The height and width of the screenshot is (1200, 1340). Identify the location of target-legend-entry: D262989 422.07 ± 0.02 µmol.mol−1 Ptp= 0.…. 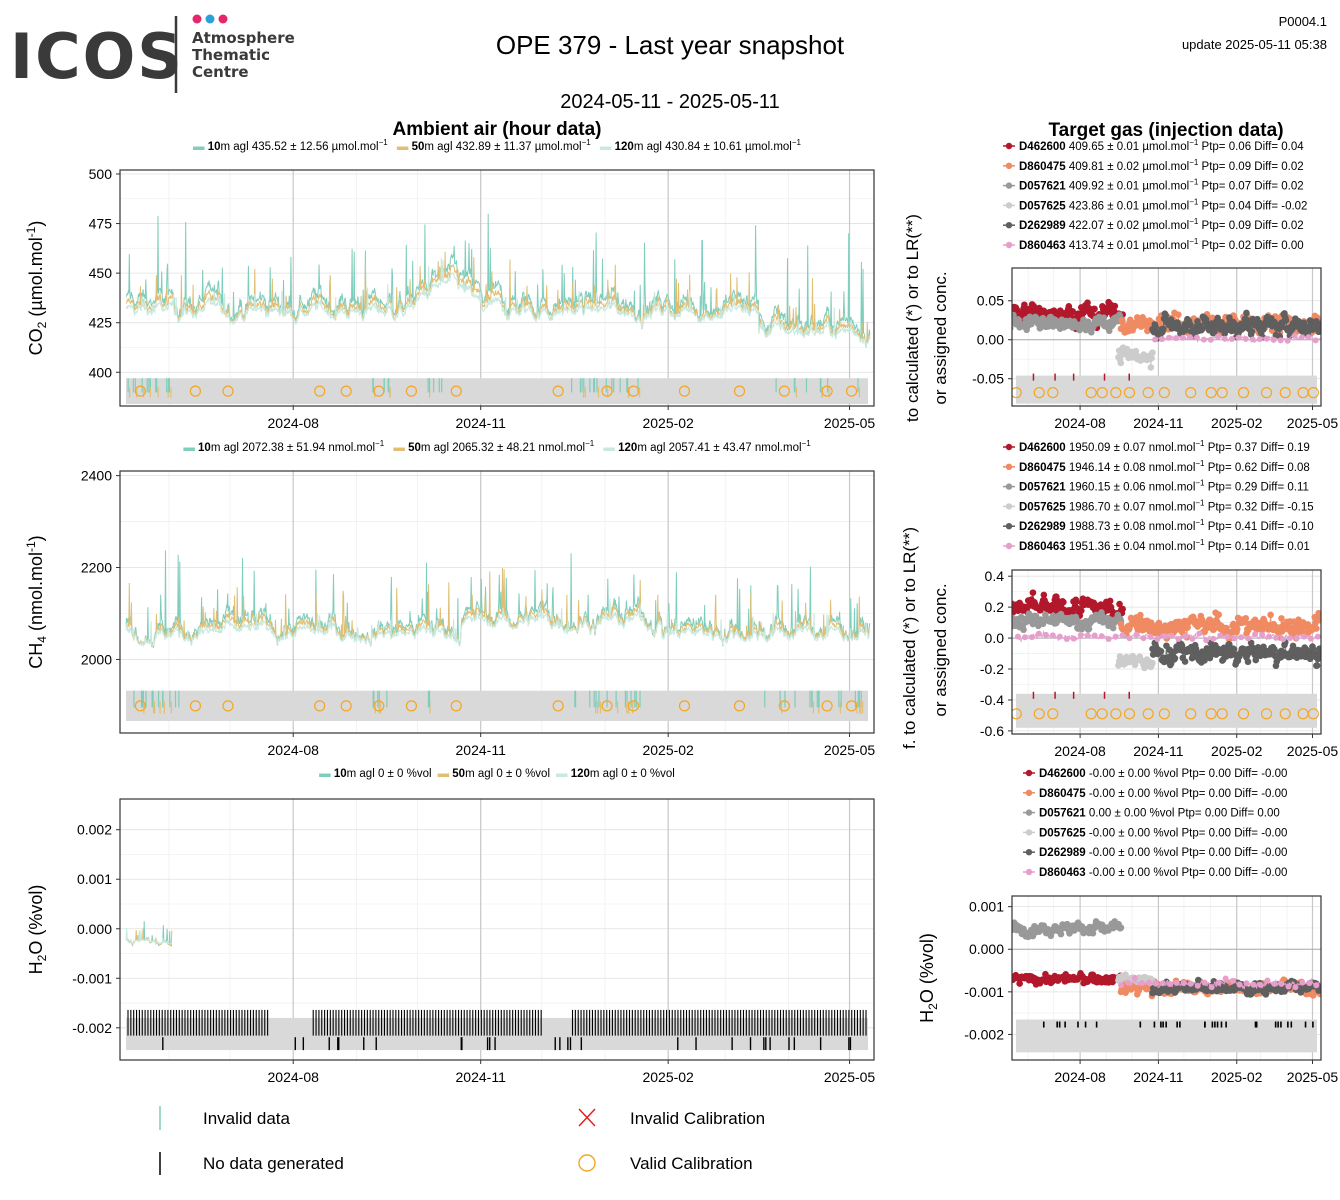
(1161, 224).